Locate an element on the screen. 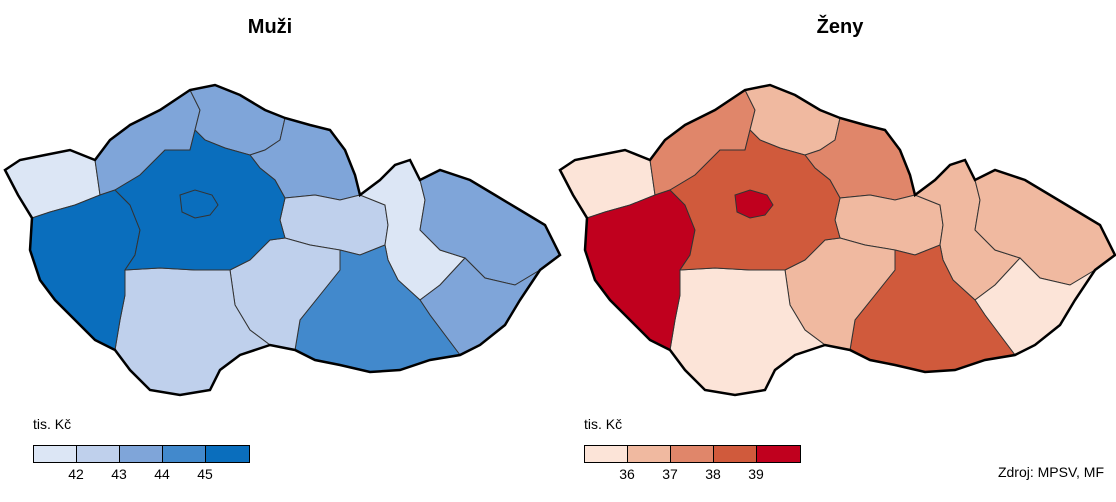 The width and height of the screenshot is (1116, 502). legend-tick-label: 39 is located at coordinates (756, 474).